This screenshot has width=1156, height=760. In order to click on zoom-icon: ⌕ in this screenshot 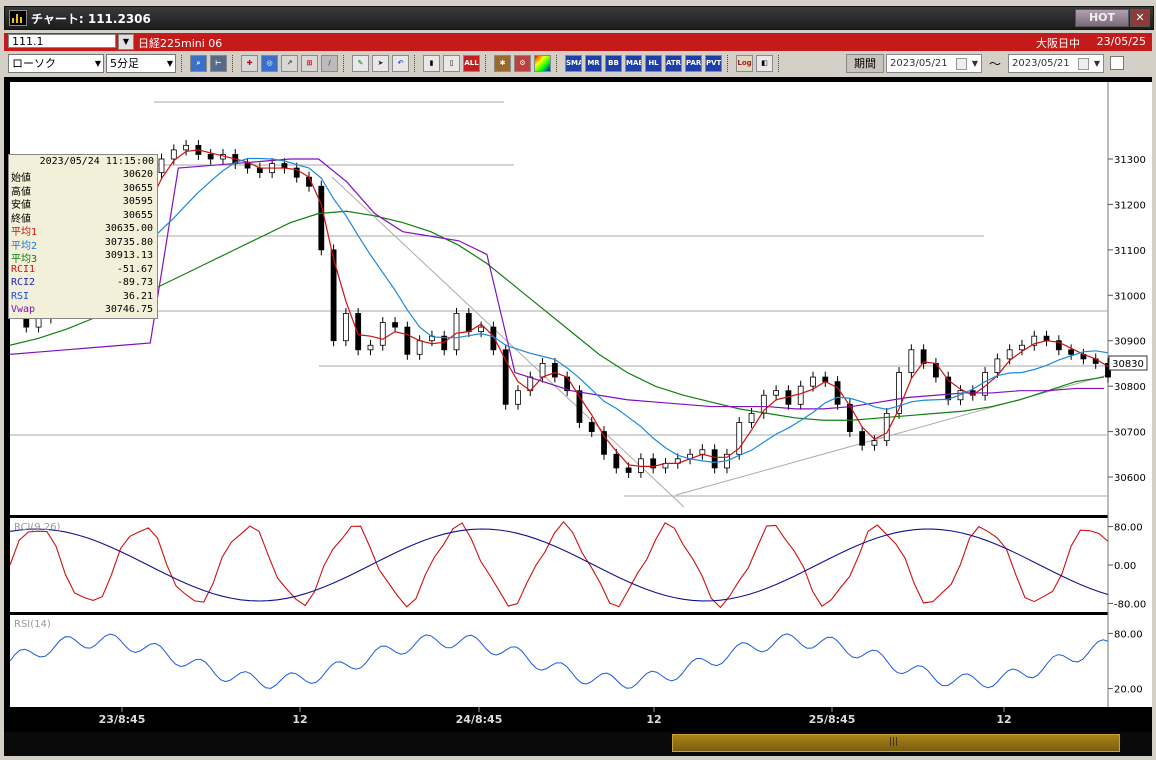, I will do `click(198, 63)`.